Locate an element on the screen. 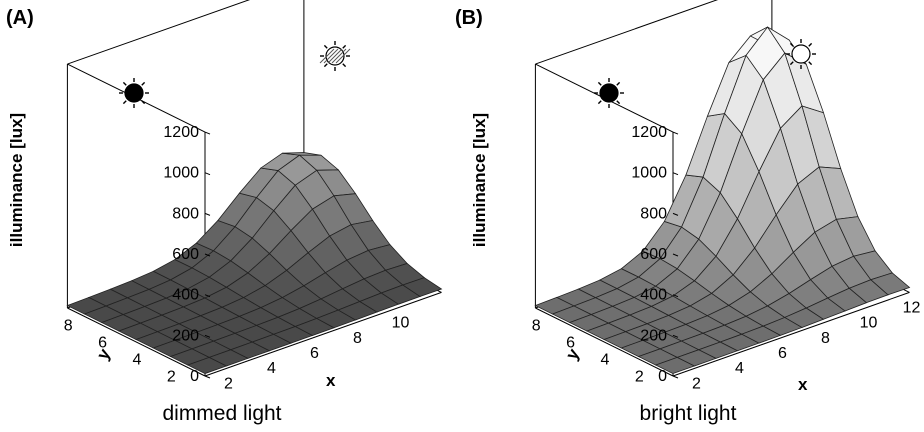  panel-a-zlabel: illuminance [lux] is located at coordinates (16, 180).